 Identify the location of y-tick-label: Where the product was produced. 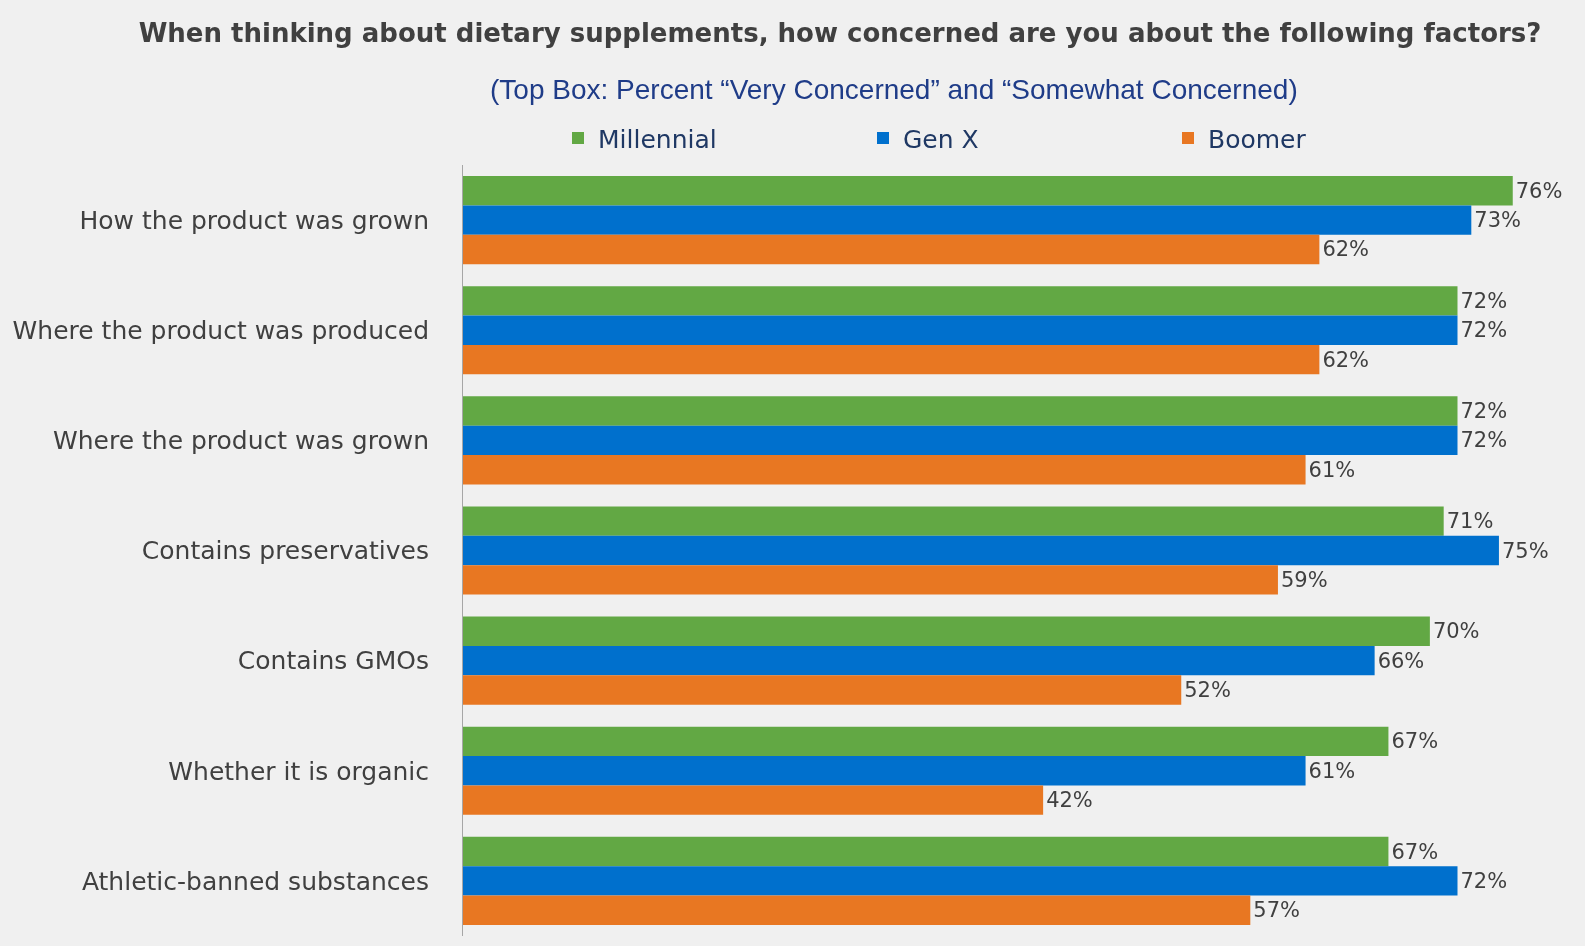
(220, 330).